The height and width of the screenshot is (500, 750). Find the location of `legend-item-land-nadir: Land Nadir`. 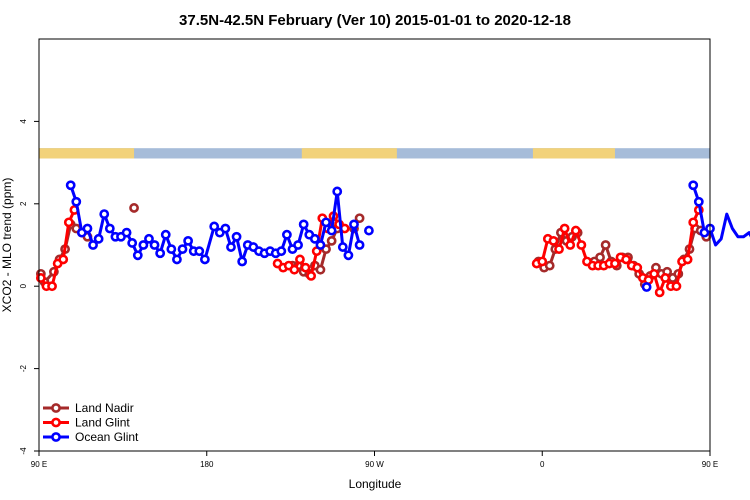

legend-item-land-nadir: Land Nadir is located at coordinates (88, 408).